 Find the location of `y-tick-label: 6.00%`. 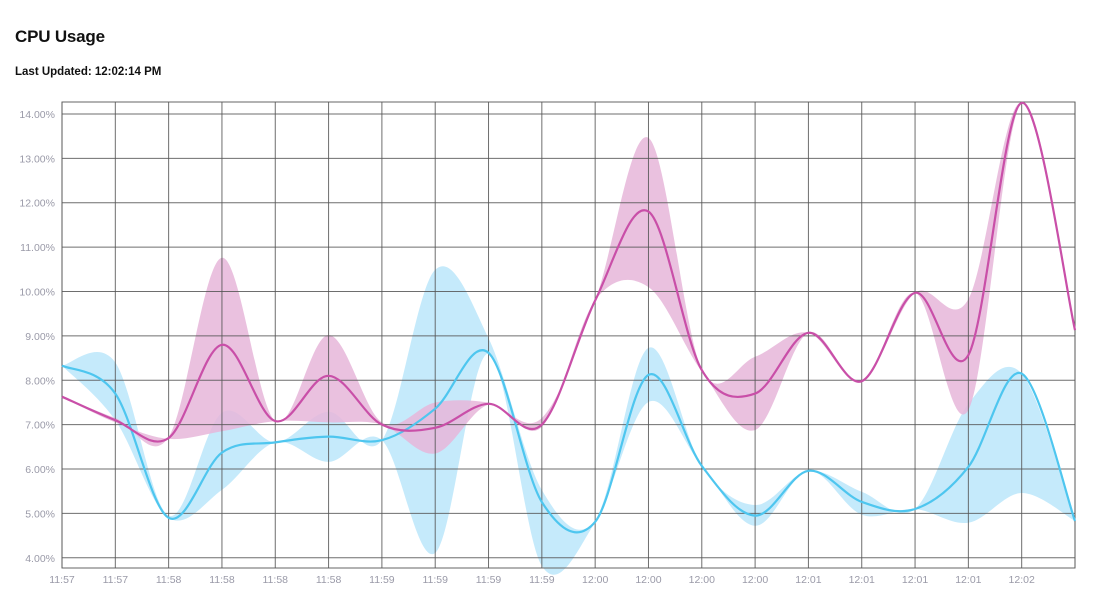

y-tick-label: 6.00% is located at coordinates (40, 470).